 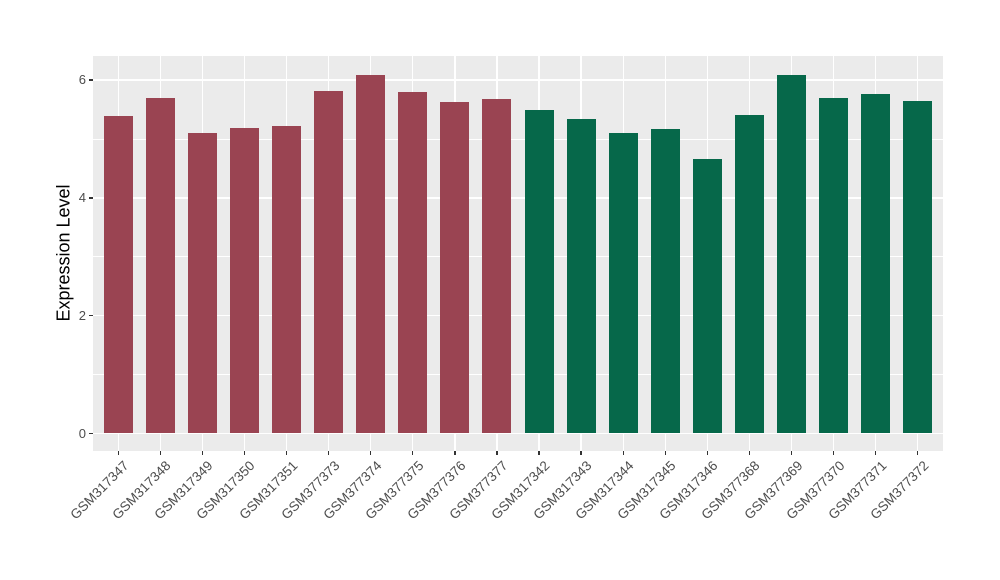 What do you see at coordinates (918, 267) in the screenshot?
I see `bar-GSM377372` at bounding box center [918, 267].